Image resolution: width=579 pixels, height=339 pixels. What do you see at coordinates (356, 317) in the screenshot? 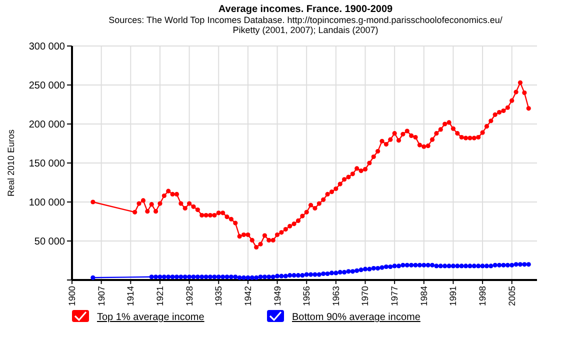
I see `legend-label: Bottom 90% average income` at bounding box center [356, 317].